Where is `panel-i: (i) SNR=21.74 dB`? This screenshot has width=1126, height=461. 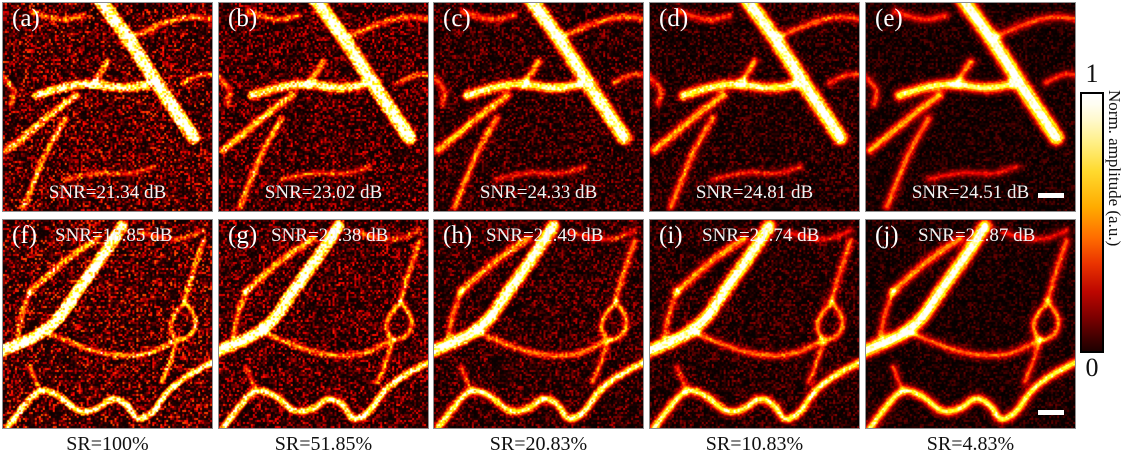 panel-i: (i) SNR=21.74 dB is located at coordinates (754, 324).